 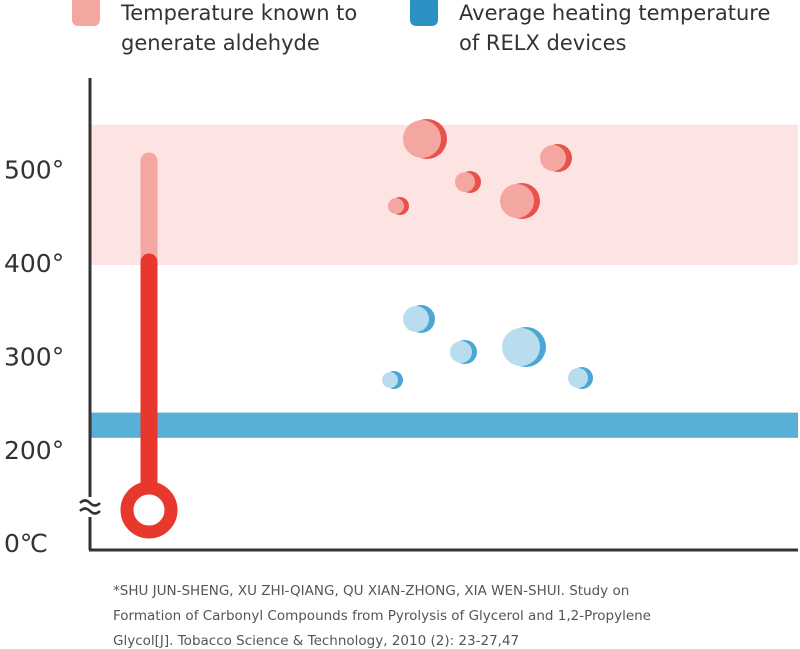 What do you see at coordinates (220, 43) in the screenshot?
I see `legend-label: generate aldehyde` at bounding box center [220, 43].